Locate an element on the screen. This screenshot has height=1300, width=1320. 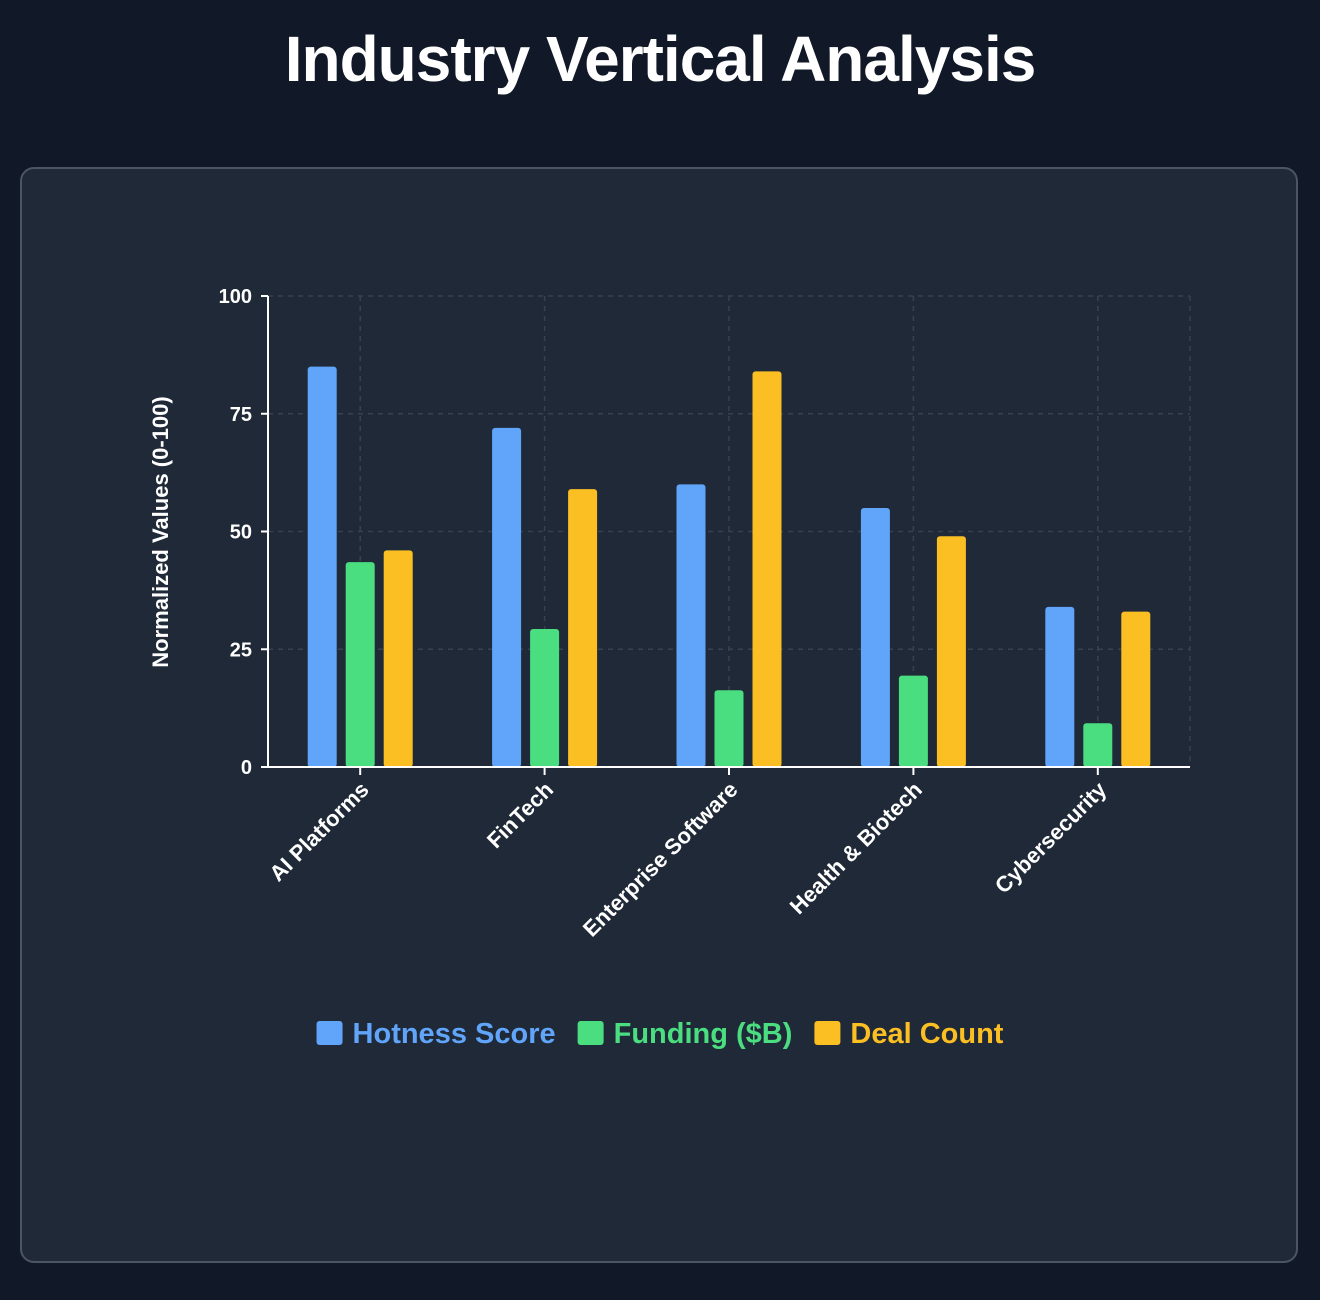
x-category-label: Cybersecurity is located at coordinates (1051, 837).